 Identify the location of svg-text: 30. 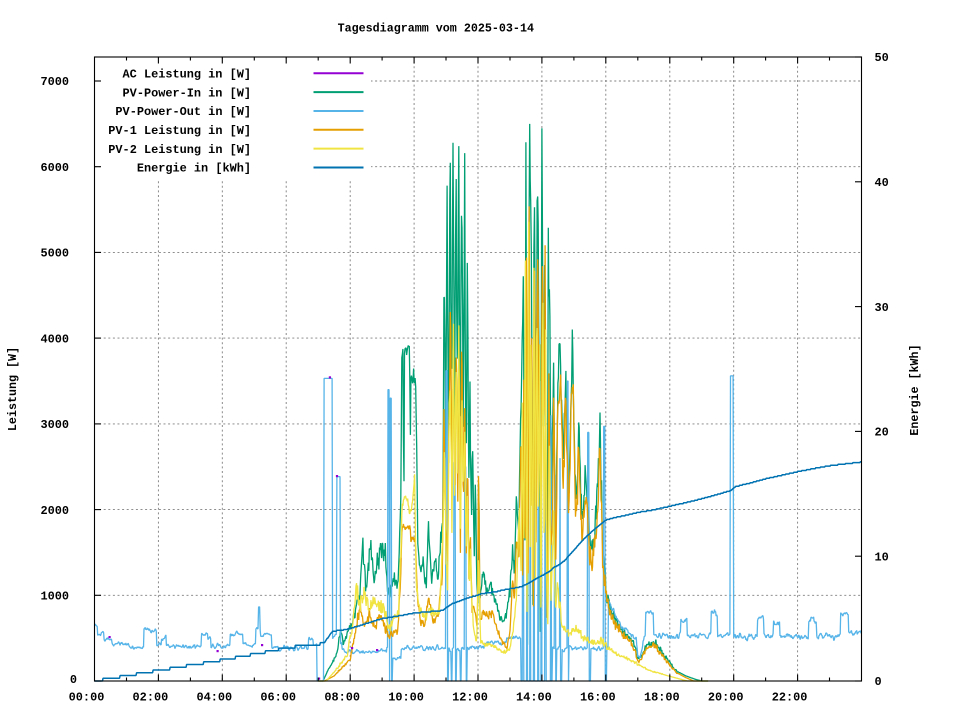
(882, 308).